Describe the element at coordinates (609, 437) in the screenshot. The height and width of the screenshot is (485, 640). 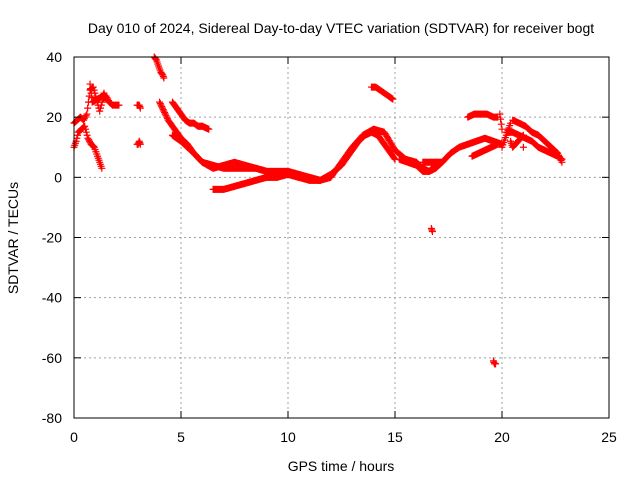
I see `x-tick-label: 25` at that location.